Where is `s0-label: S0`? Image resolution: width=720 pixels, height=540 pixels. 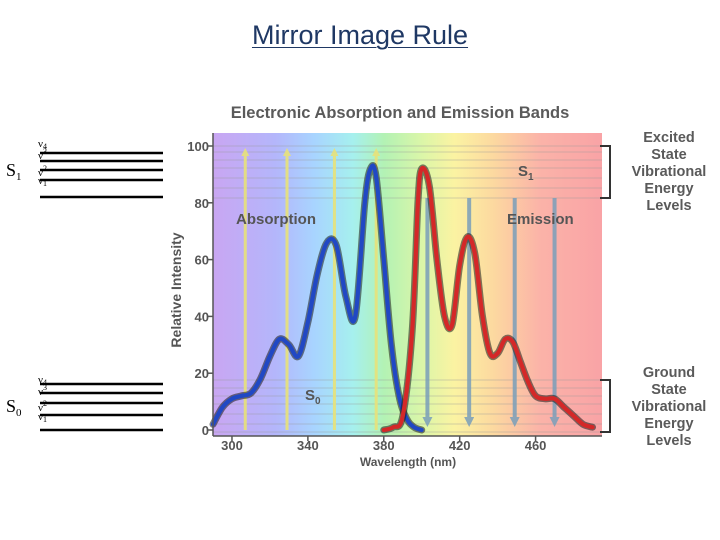
s0-label: S0 is located at coordinates (14, 407).